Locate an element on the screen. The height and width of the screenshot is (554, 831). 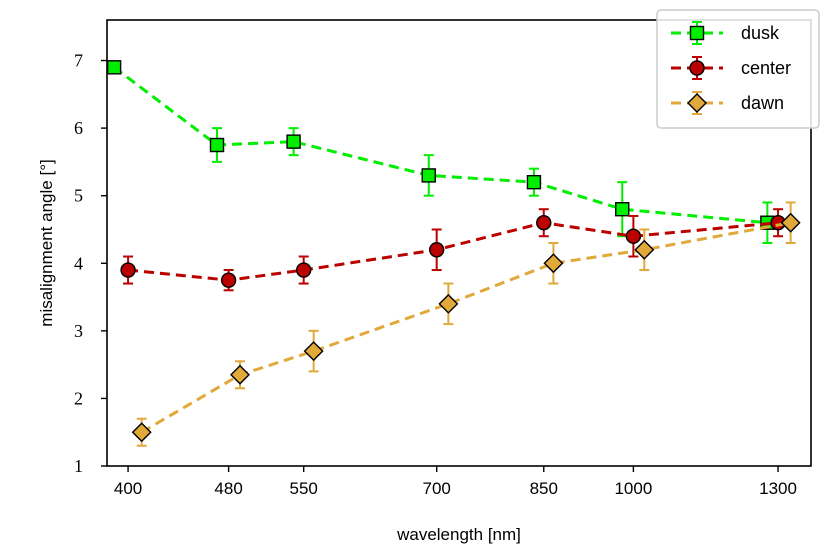
y-tick-label: 4 is located at coordinates (78, 263).